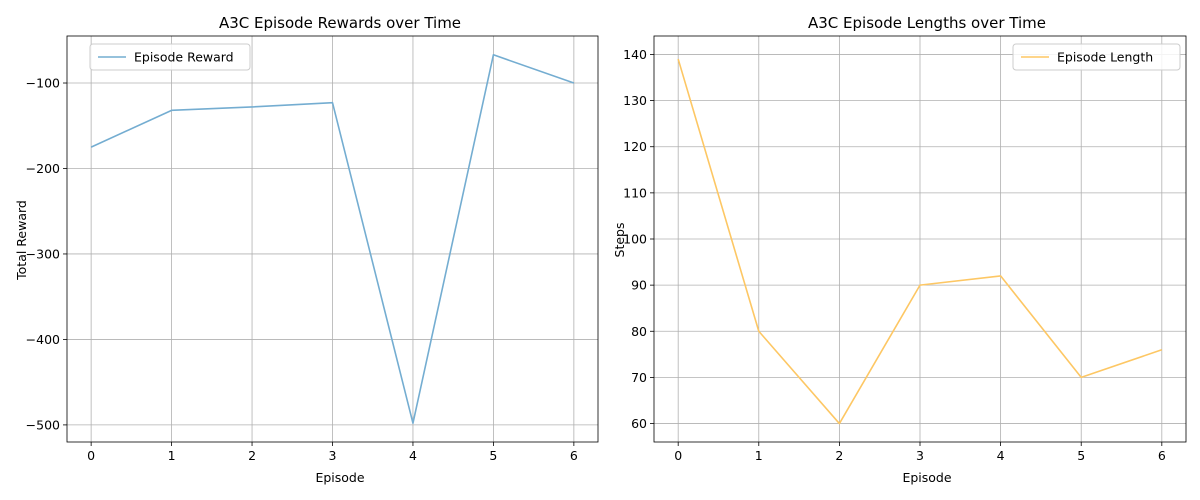  I want to click on rewards-x-tick-label: 6, so click(574, 455).